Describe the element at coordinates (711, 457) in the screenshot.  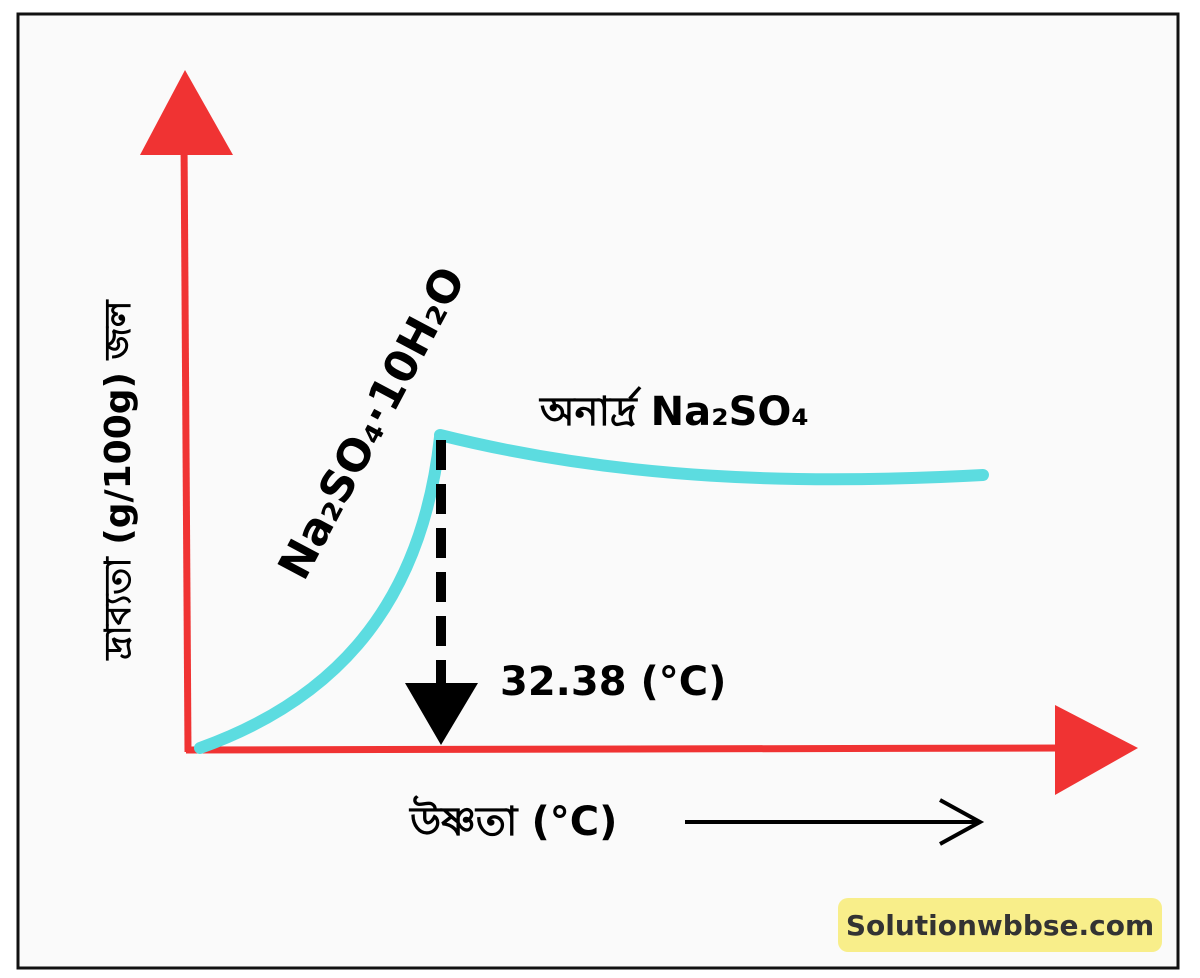
I see `anhydrous-curve` at that location.